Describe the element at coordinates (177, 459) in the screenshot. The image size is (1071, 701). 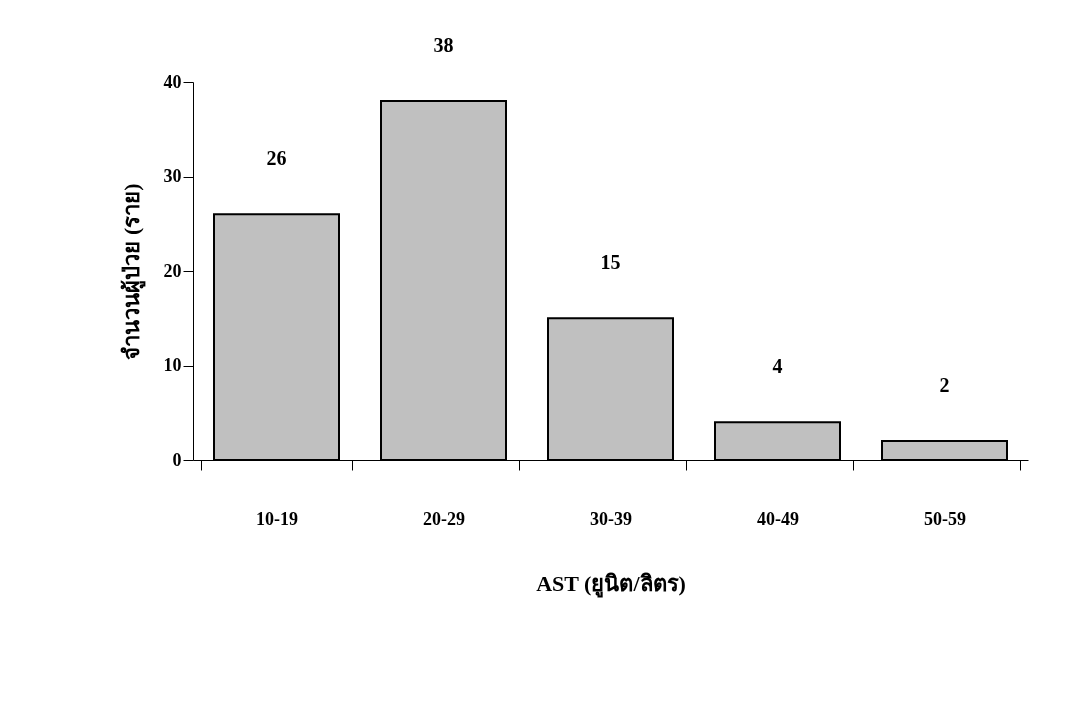
I see `y-tick-label: 0` at that location.